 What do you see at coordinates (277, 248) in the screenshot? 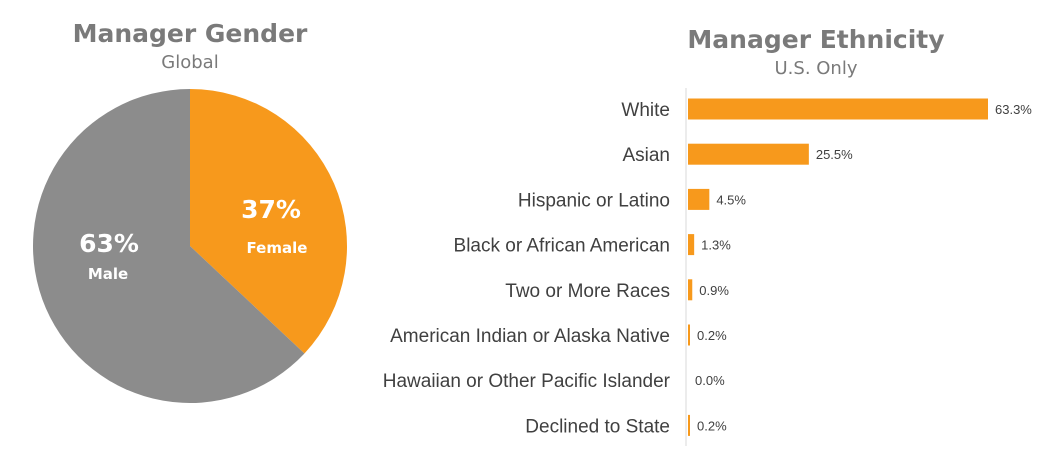
I see `pie-label-female-name: Female` at bounding box center [277, 248].